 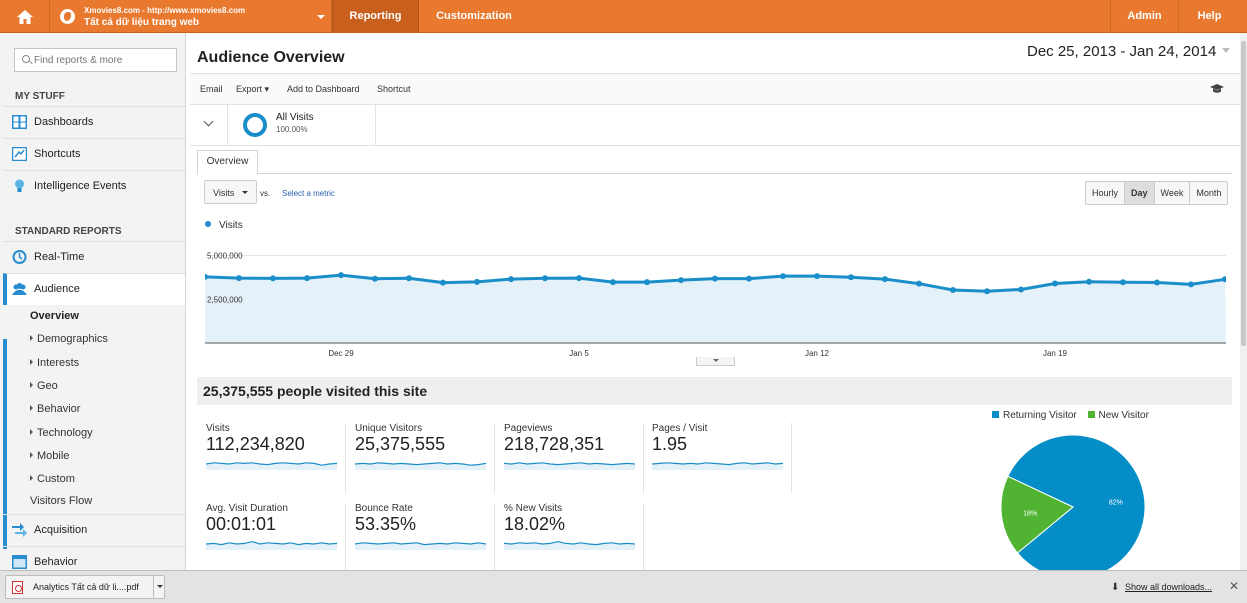 What do you see at coordinates (1217, 89) in the screenshot?
I see `graduation-cap-icon` at bounding box center [1217, 89].